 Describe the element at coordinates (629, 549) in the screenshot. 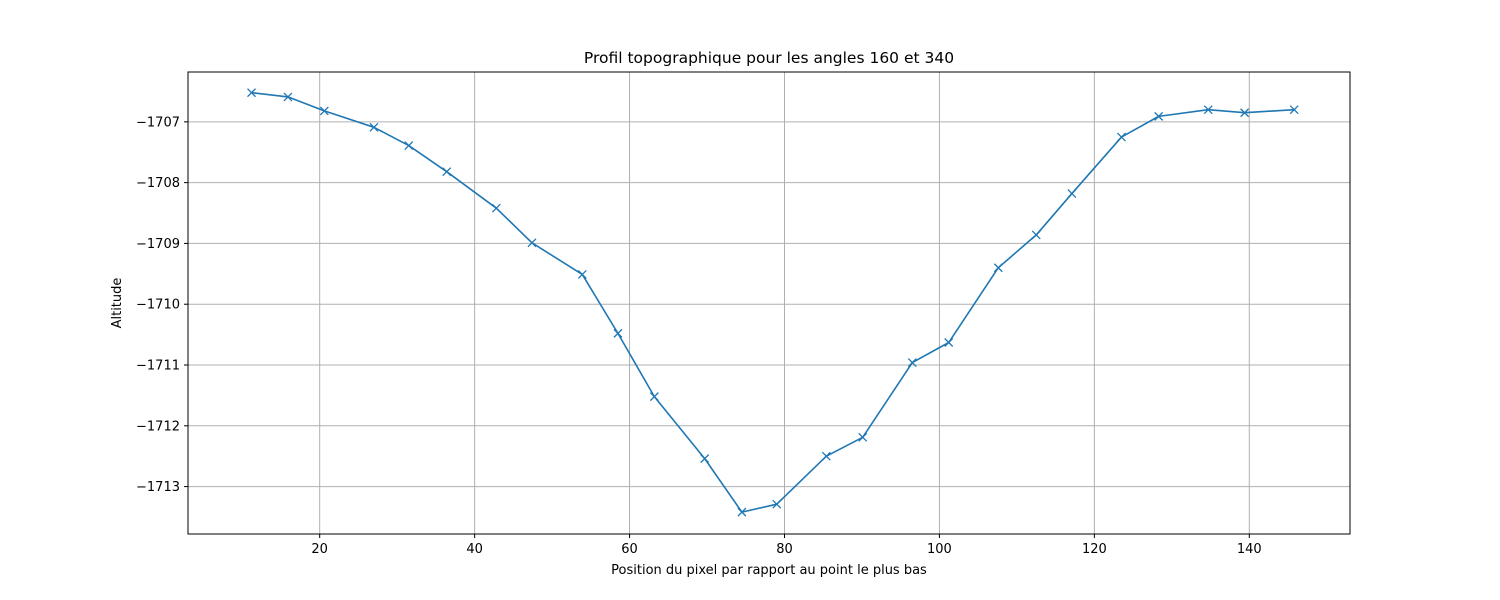

I see `x-tick-label: 60` at that location.